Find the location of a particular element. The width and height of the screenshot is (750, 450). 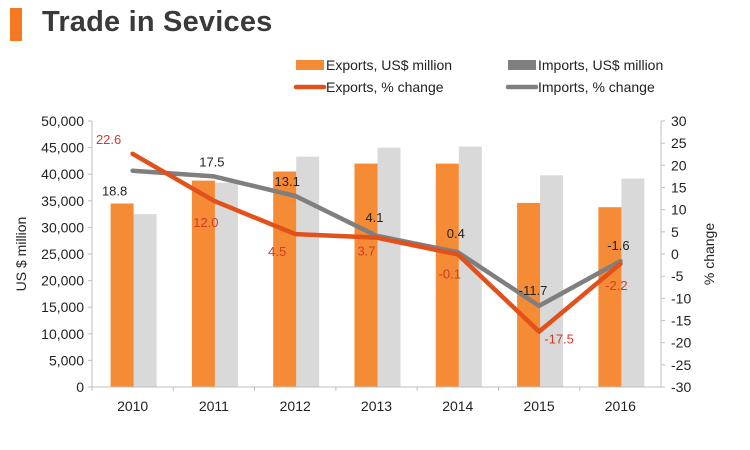

exports-pct-label: -17.5 is located at coordinates (559, 339).